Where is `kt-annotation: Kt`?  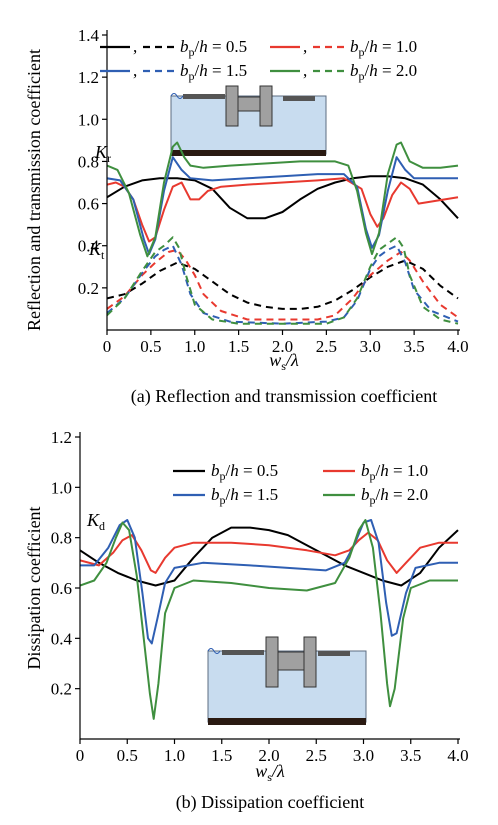
kt-annotation: Kt is located at coordinates (96, 250).